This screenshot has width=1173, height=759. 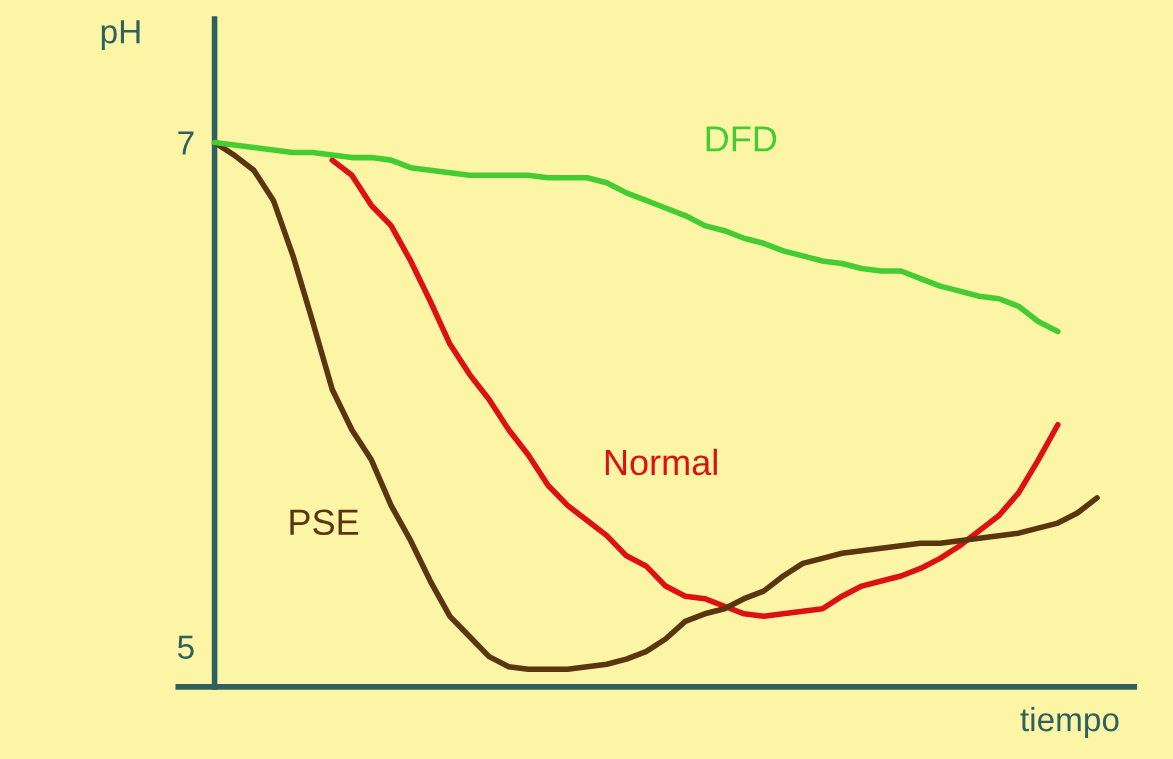 I want to click on y-tick-label: 5, so click(x=185, y=647).